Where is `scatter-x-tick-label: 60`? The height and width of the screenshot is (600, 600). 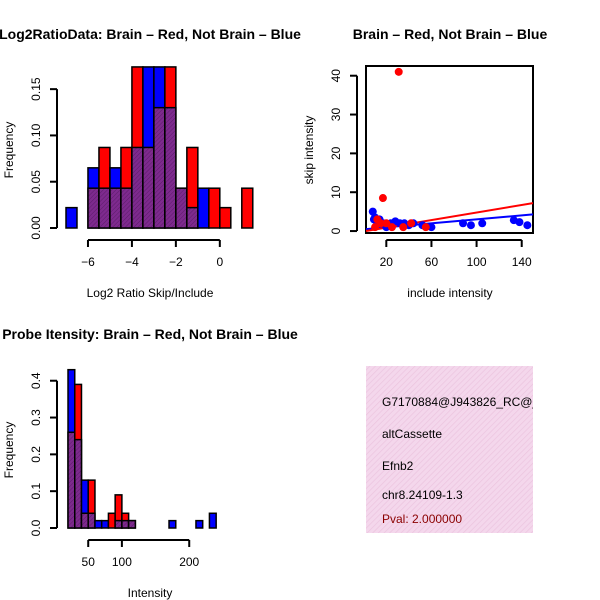 scatter-x-tick-label: 60 is located at coordinates (432, 262).